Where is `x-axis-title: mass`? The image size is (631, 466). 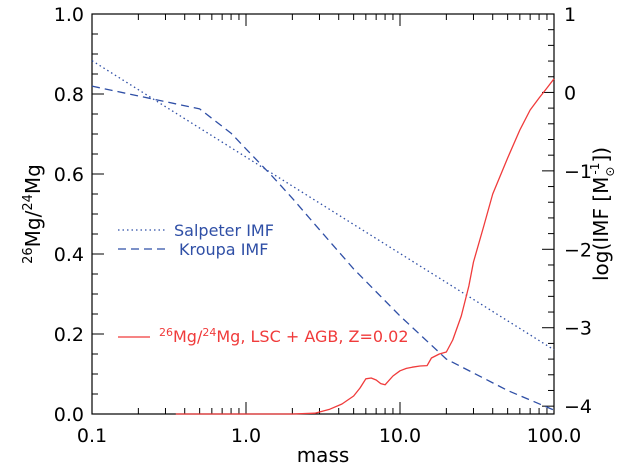 x-axis-title: mass is located at coordinates (323, 454).